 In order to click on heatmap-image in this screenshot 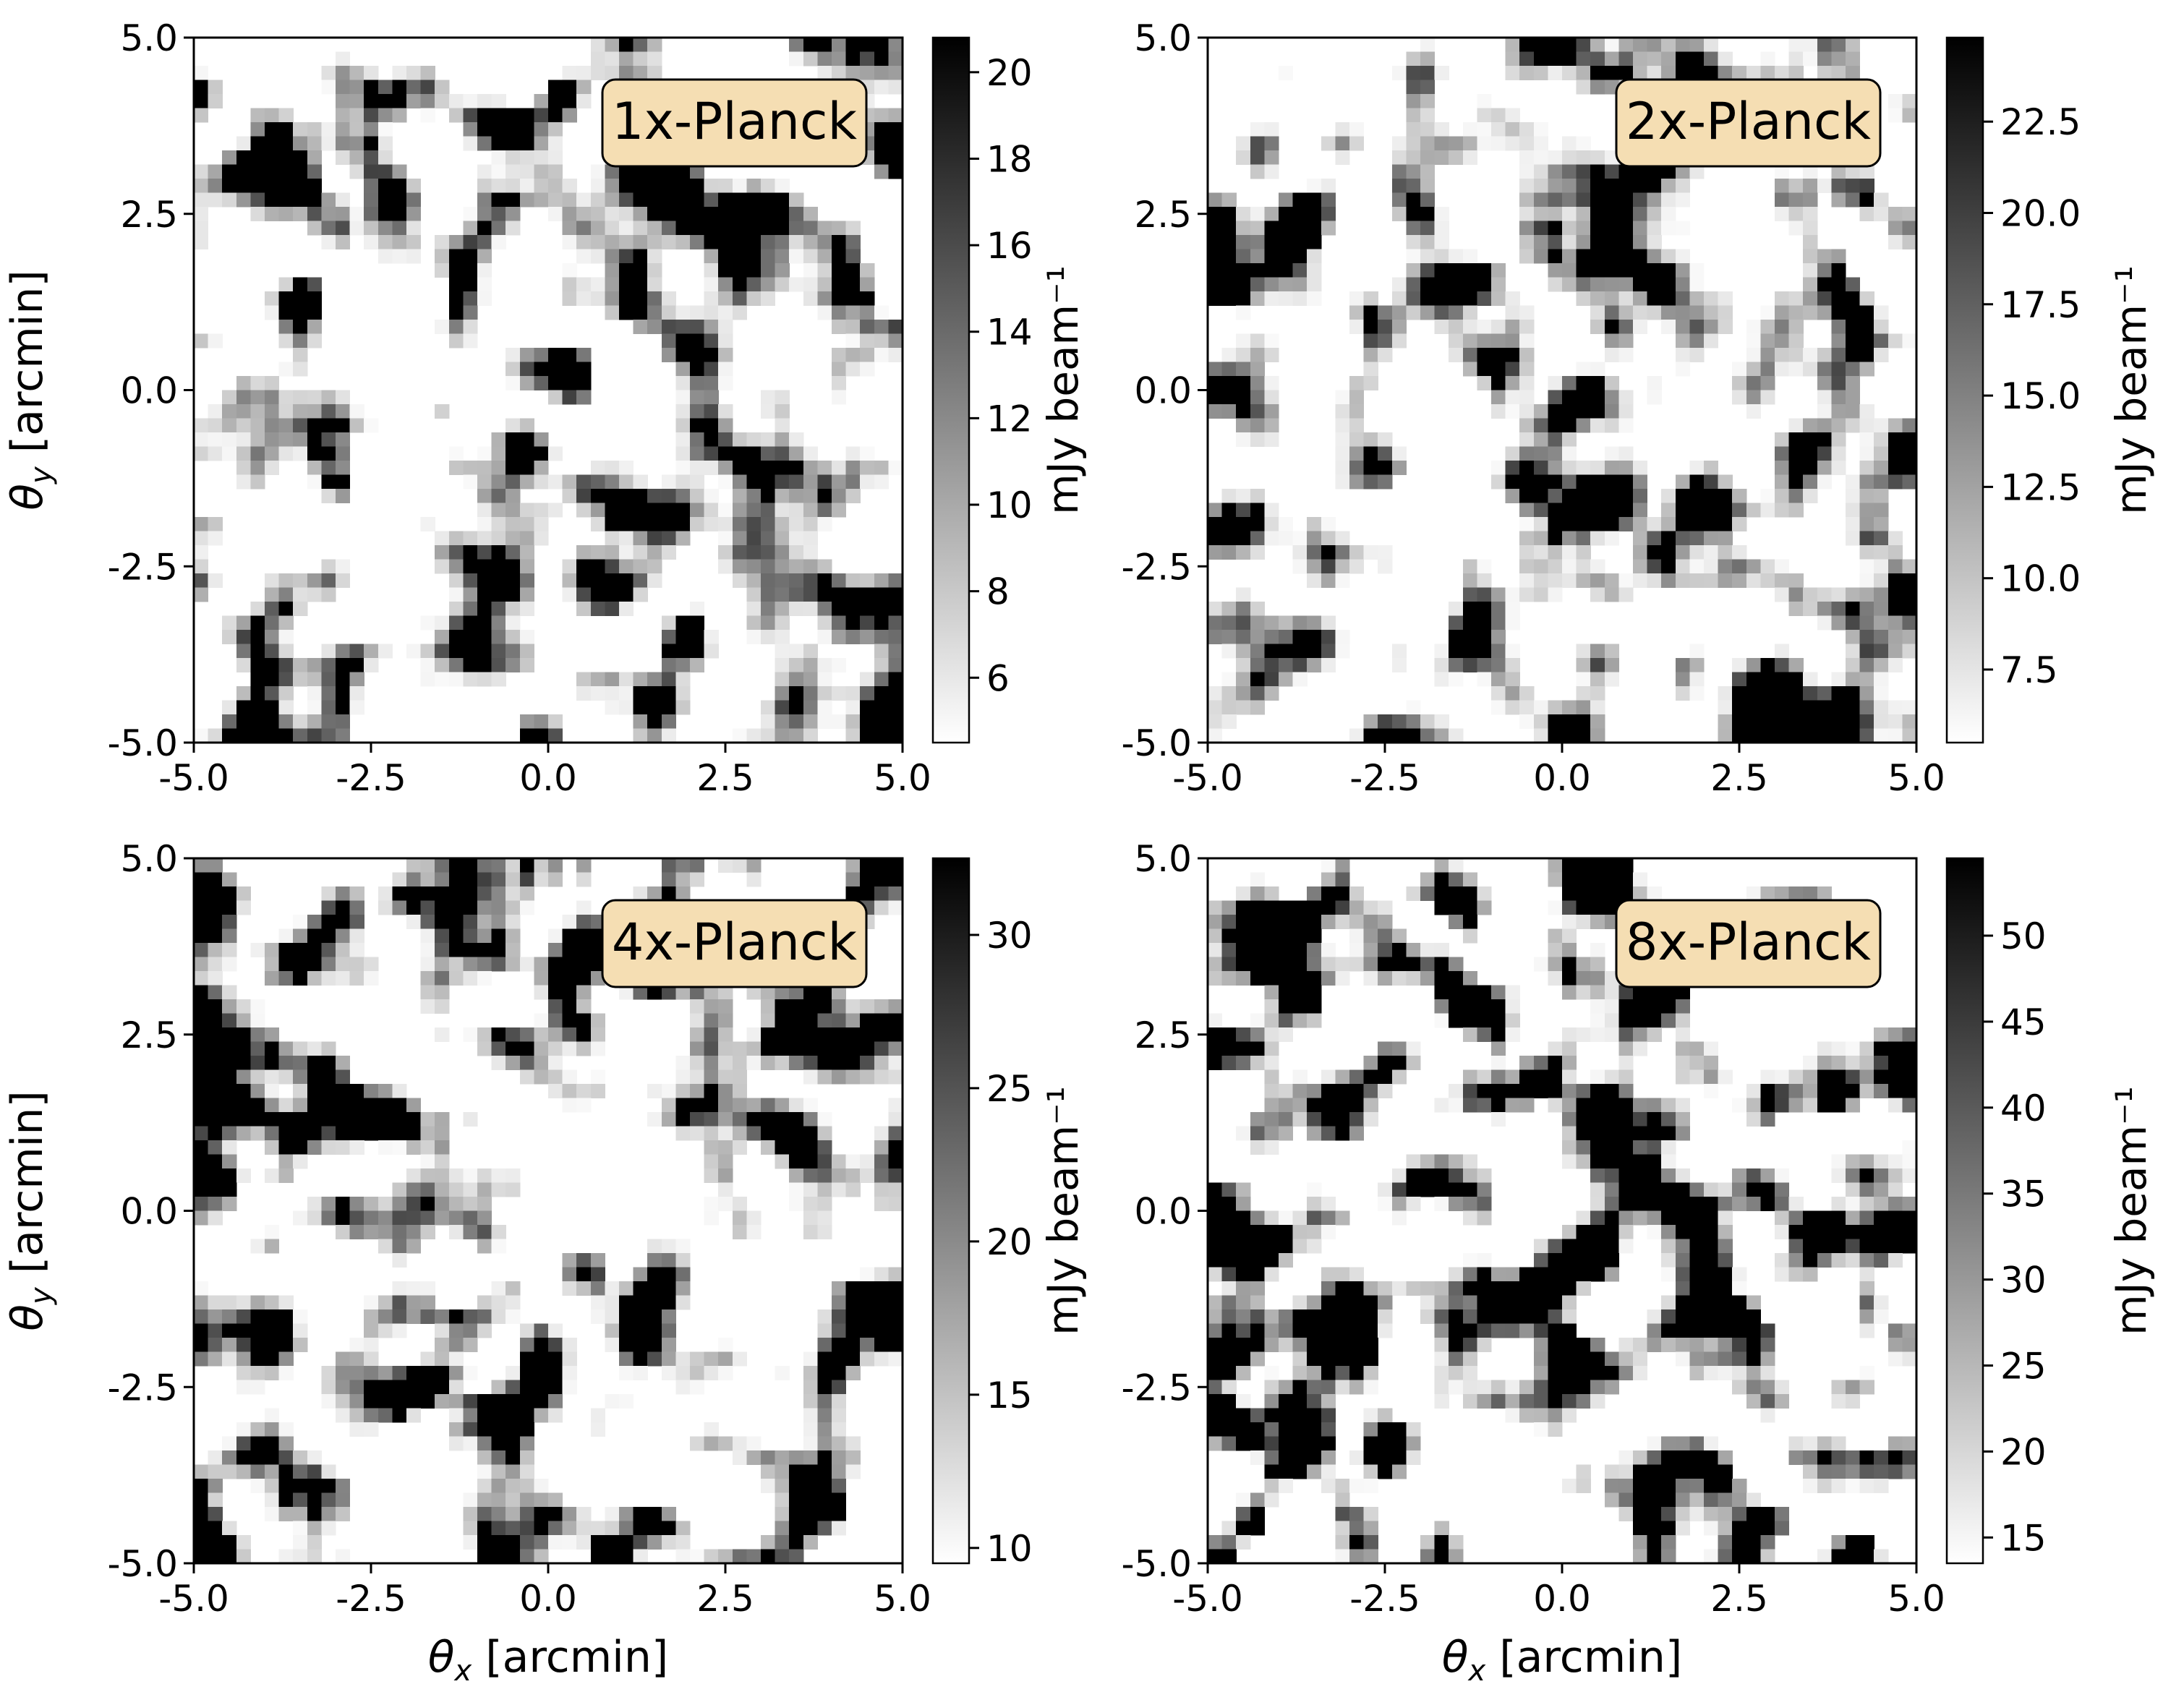, I will do `click(548, 391)`.